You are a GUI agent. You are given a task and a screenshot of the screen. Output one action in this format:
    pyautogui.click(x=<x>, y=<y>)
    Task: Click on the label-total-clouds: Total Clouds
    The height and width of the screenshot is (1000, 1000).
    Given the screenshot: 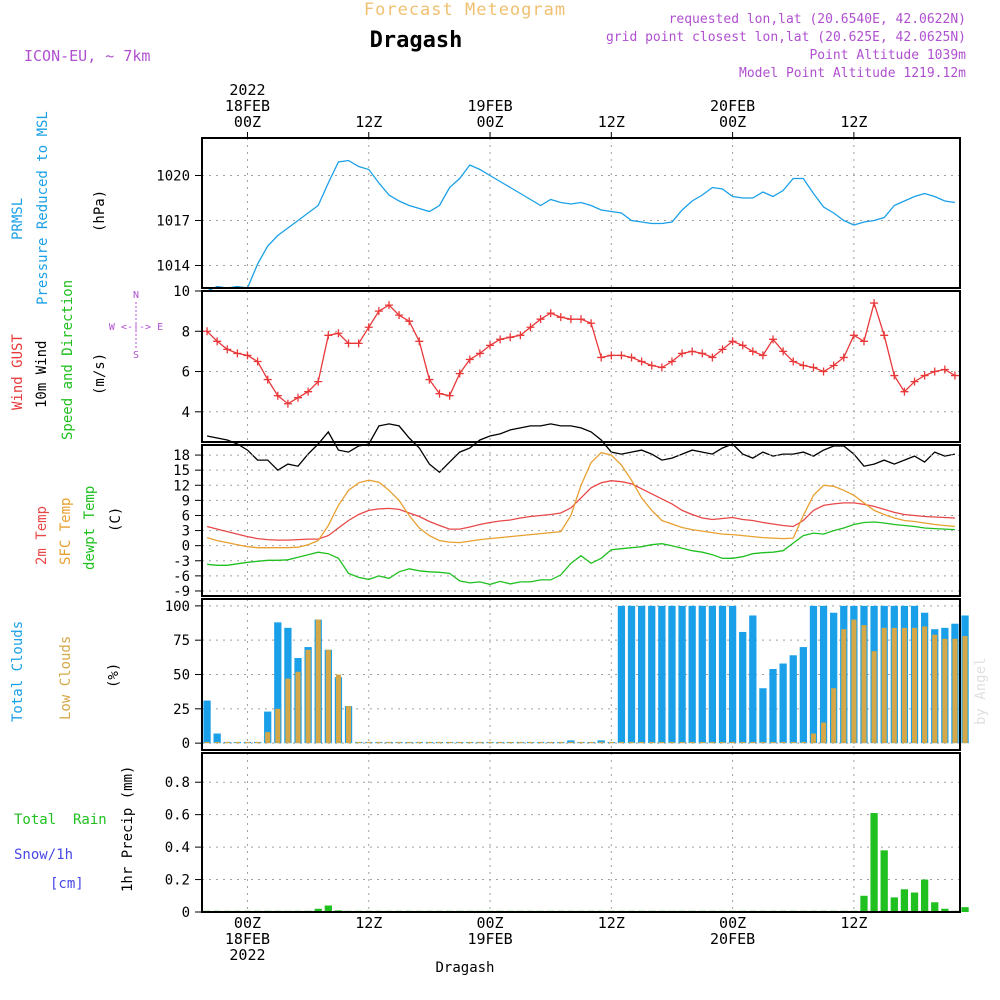 What is the action you would take?
    pyautogui.click(x=18, y=671)
    